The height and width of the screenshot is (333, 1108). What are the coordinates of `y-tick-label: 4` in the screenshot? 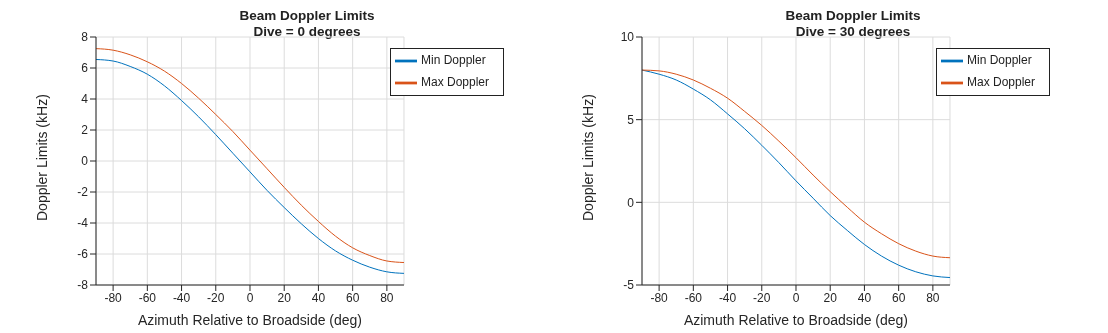 It's located at (85, 99).